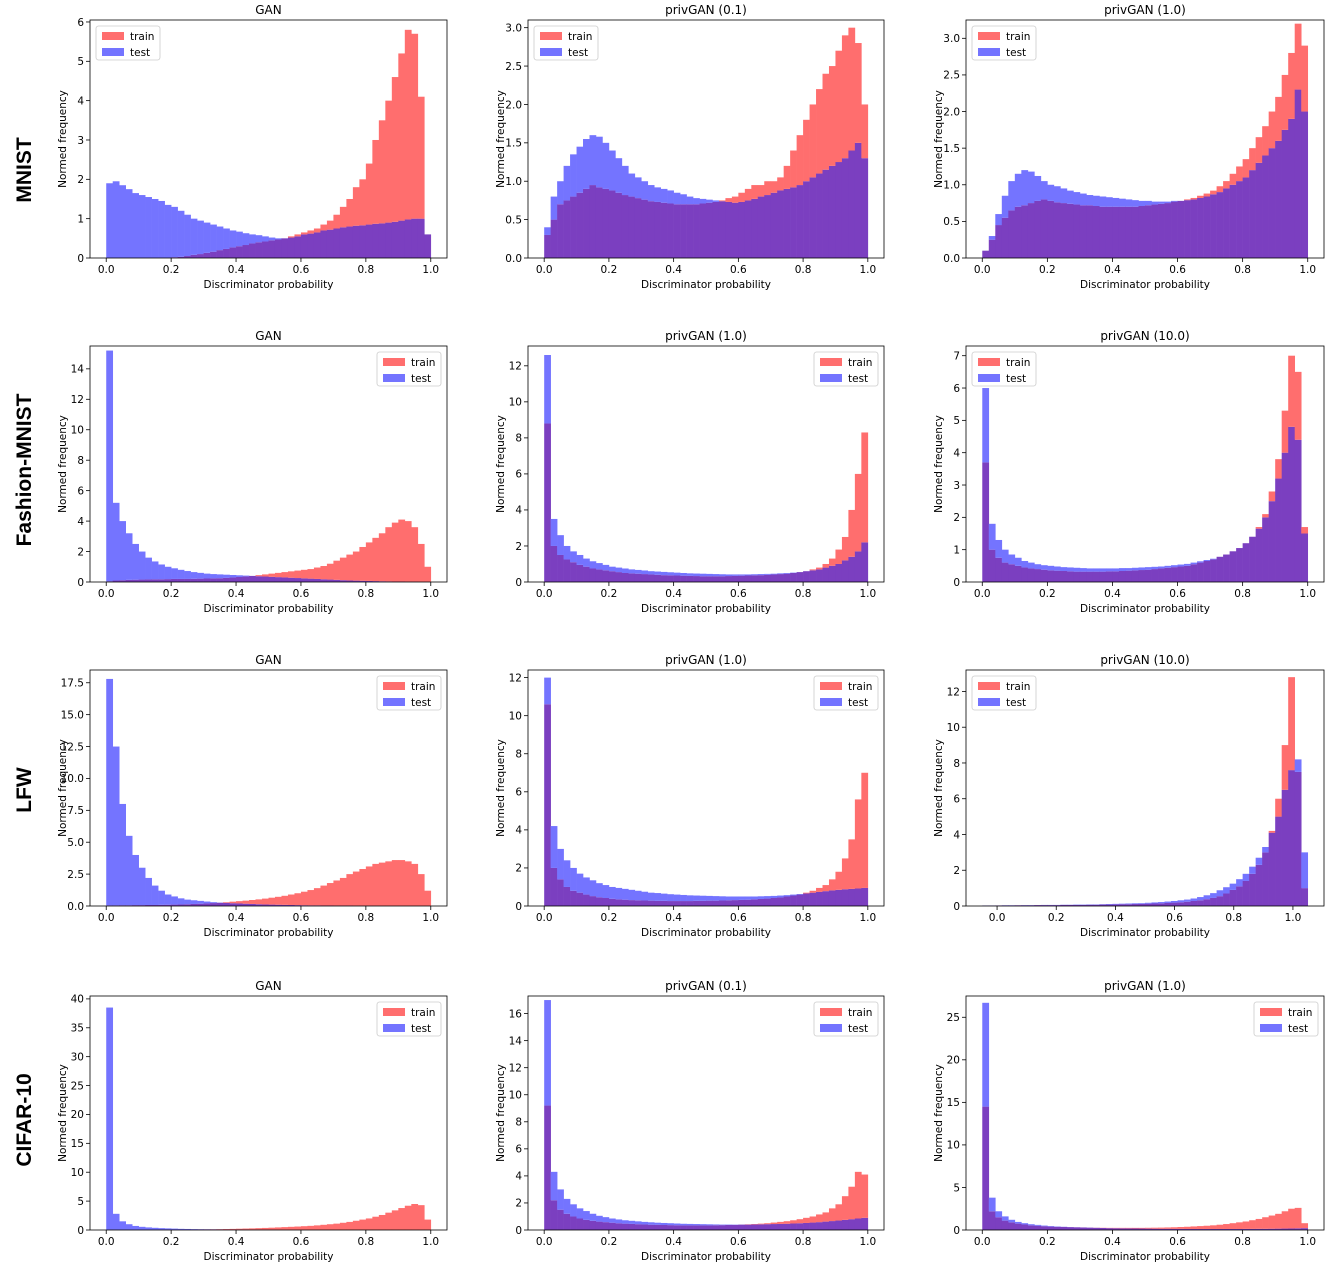 This screenshot has height=1270, width=1334. I want to click on x-tick-label: 0.6, so click(738, 918).